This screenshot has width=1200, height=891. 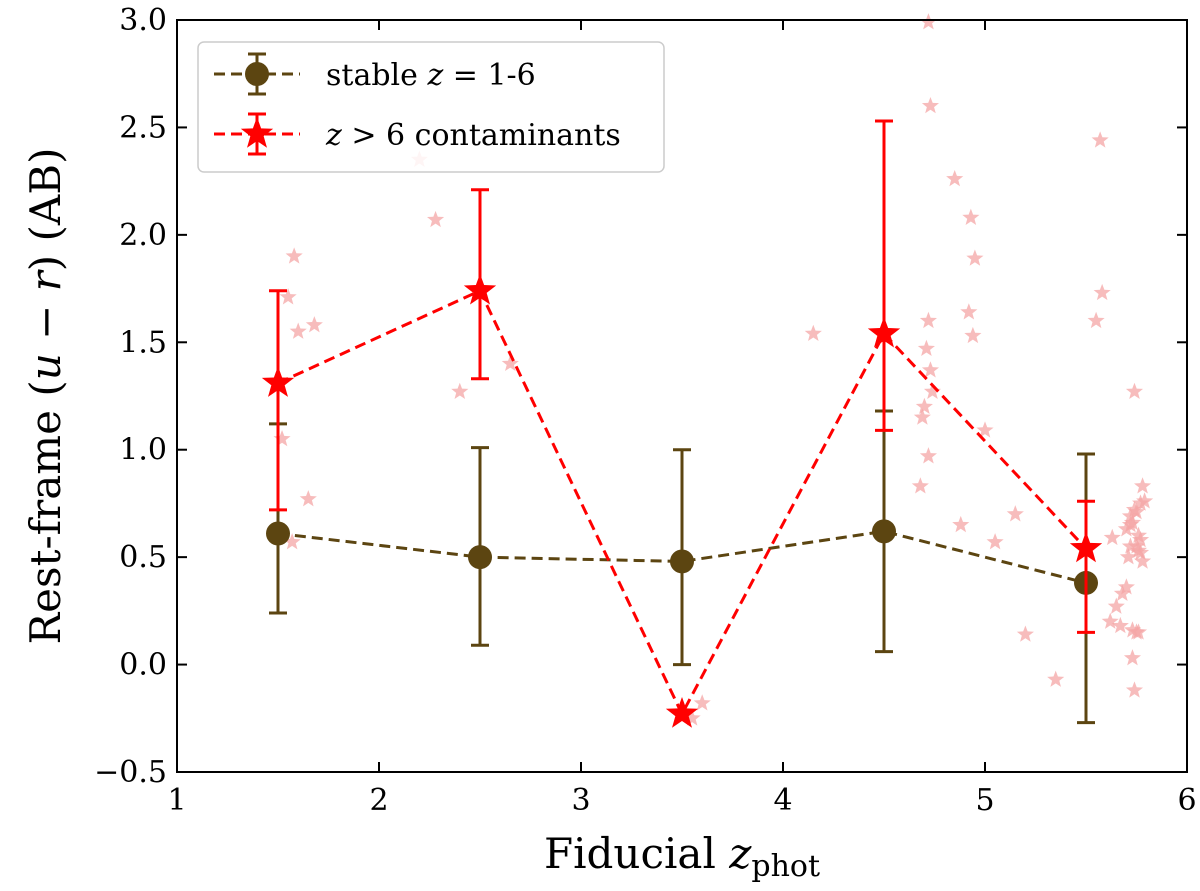 What do you see at coordinates (143, 127) in the screenshot?
I see `y-tick-label: 2.5` at bounding box center [143, 127].